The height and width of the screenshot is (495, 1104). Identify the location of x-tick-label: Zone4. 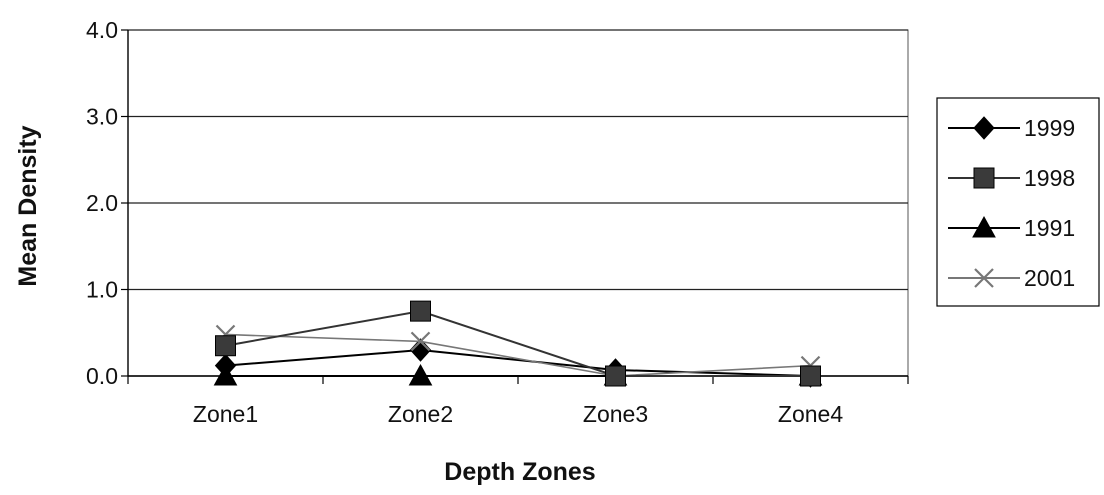
(810, 414).